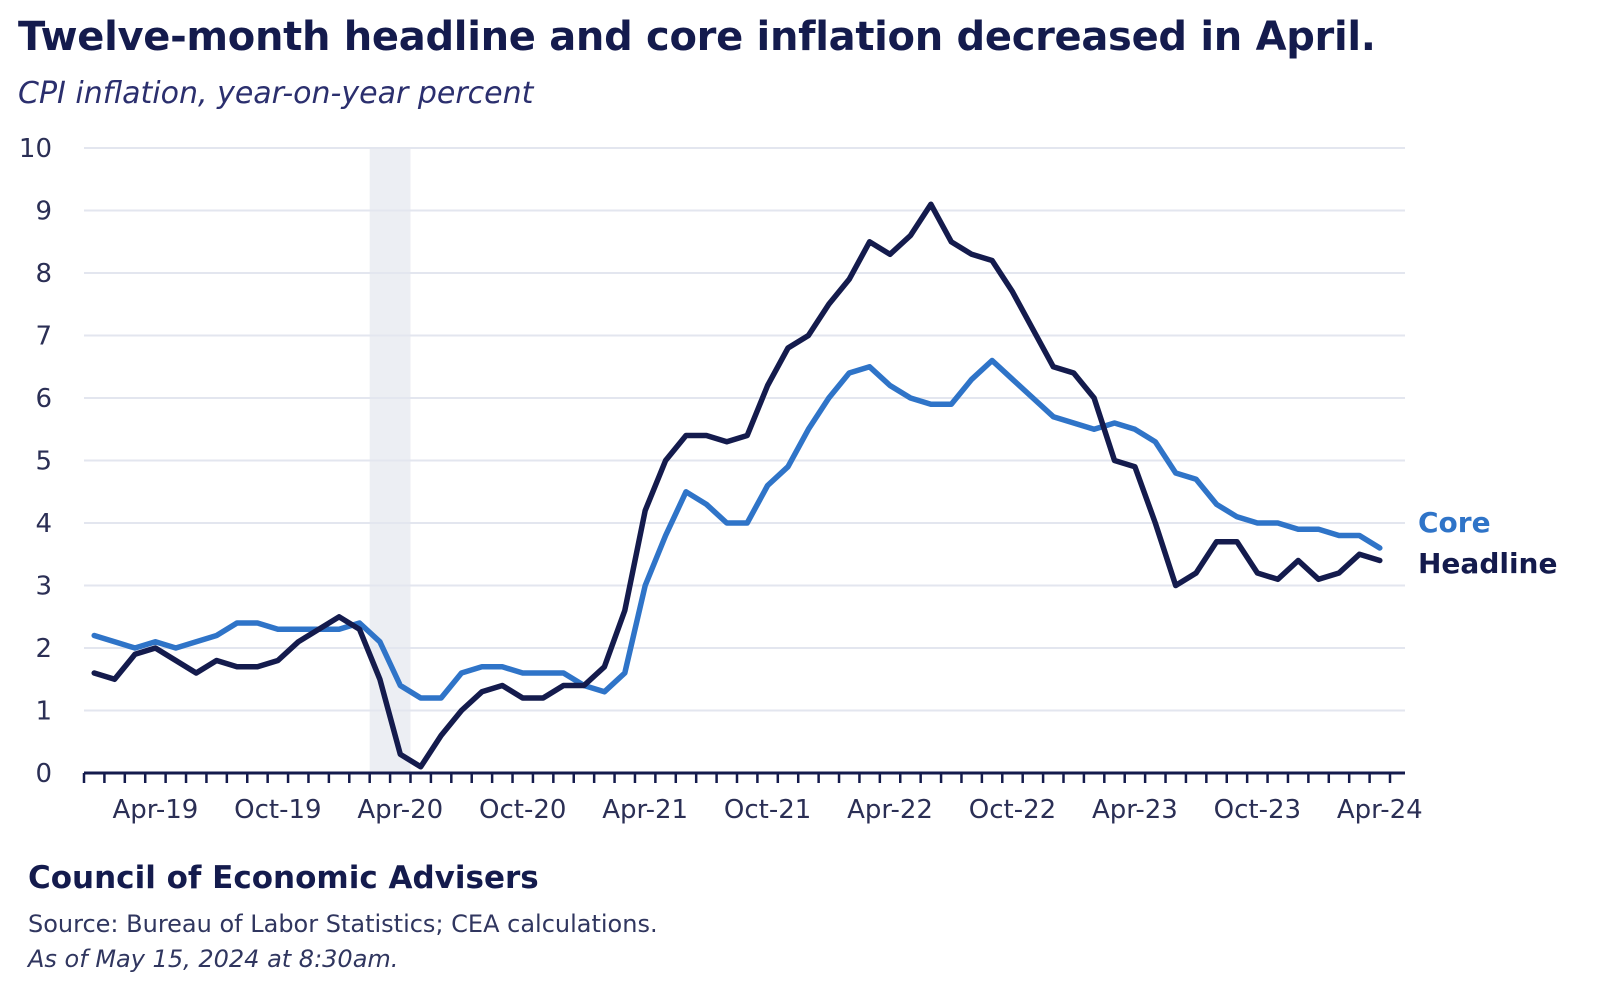 The image size is (1600, 992). What do you see at coordinates (890, 810) in the screenshot?
I see `x-tick-label: Apr-22` at bounding box center [890, 810].